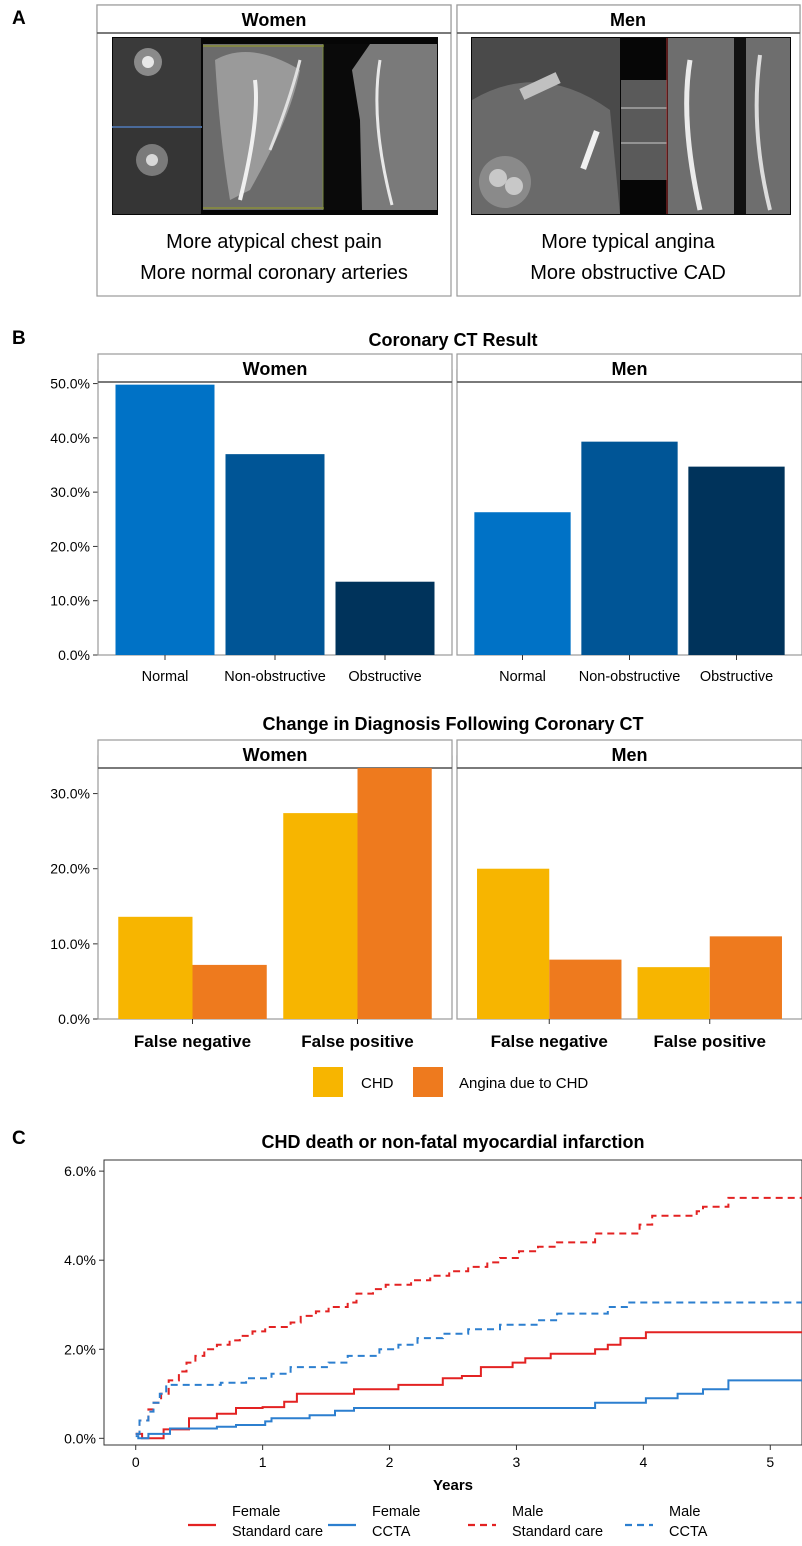  Describe the element at coordinates (70, 438) in the screenshot. I see `ct-y-tick-label: 40.0%` at that location.